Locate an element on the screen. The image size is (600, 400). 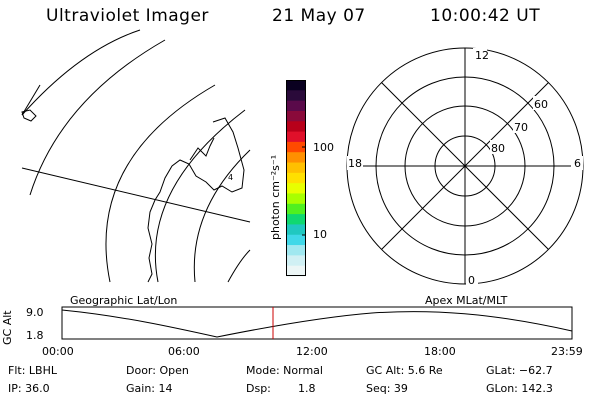
lat-label-60: 60 is located at coordinates (541, 104).